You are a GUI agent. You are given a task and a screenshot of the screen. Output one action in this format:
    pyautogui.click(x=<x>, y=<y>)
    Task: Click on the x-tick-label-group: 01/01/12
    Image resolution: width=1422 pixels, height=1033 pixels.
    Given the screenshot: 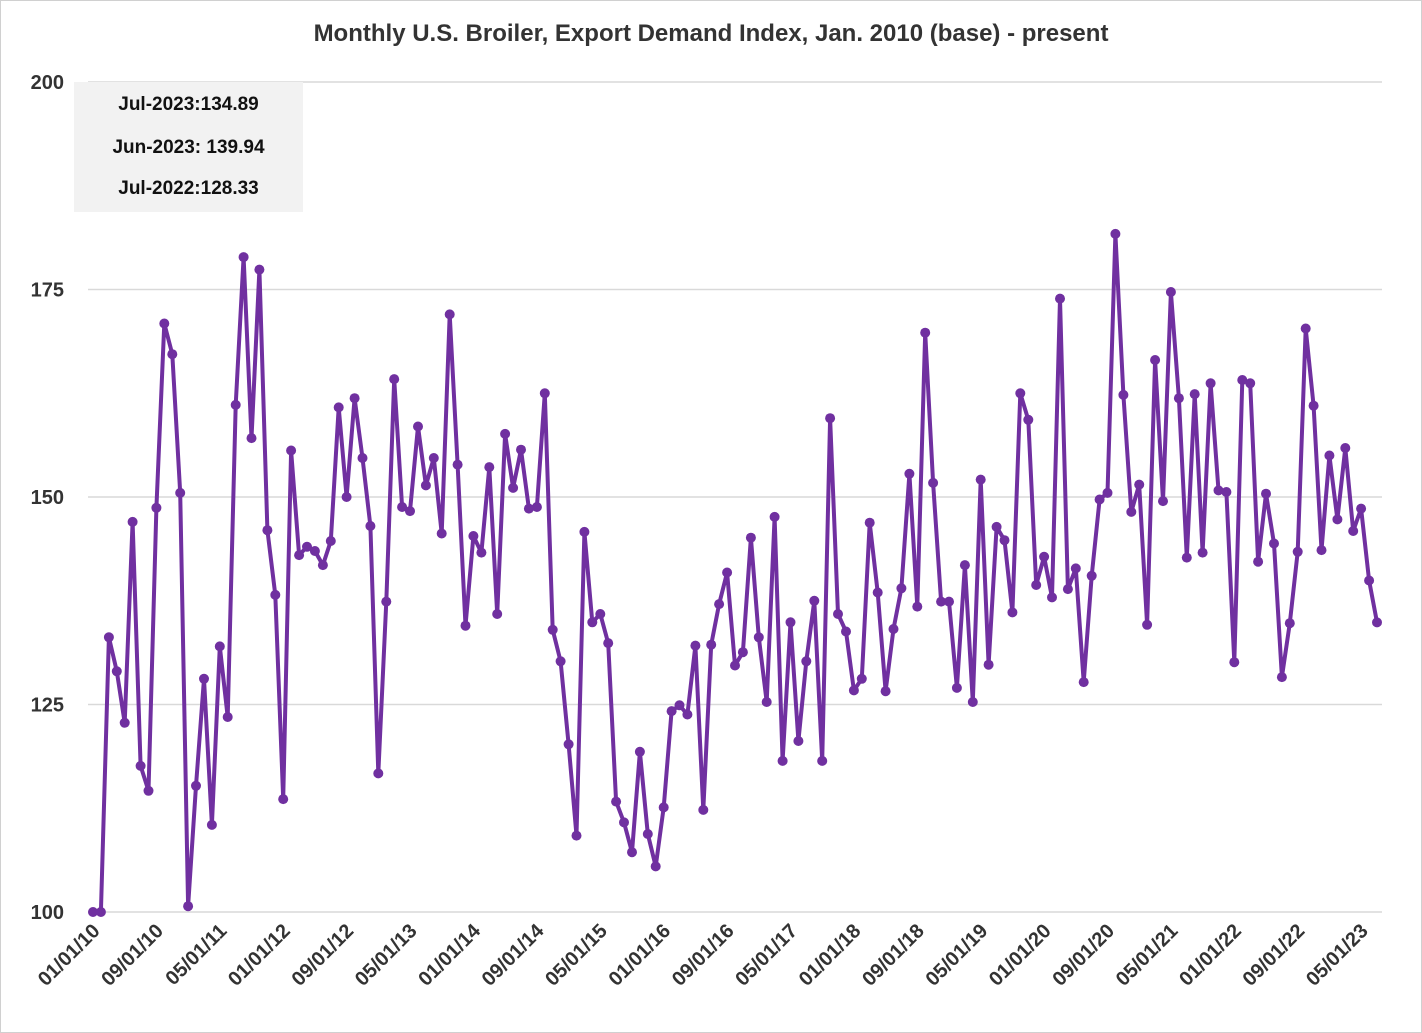 What is the action you would take?
    pyautogui.click(x=259, y=955)
    